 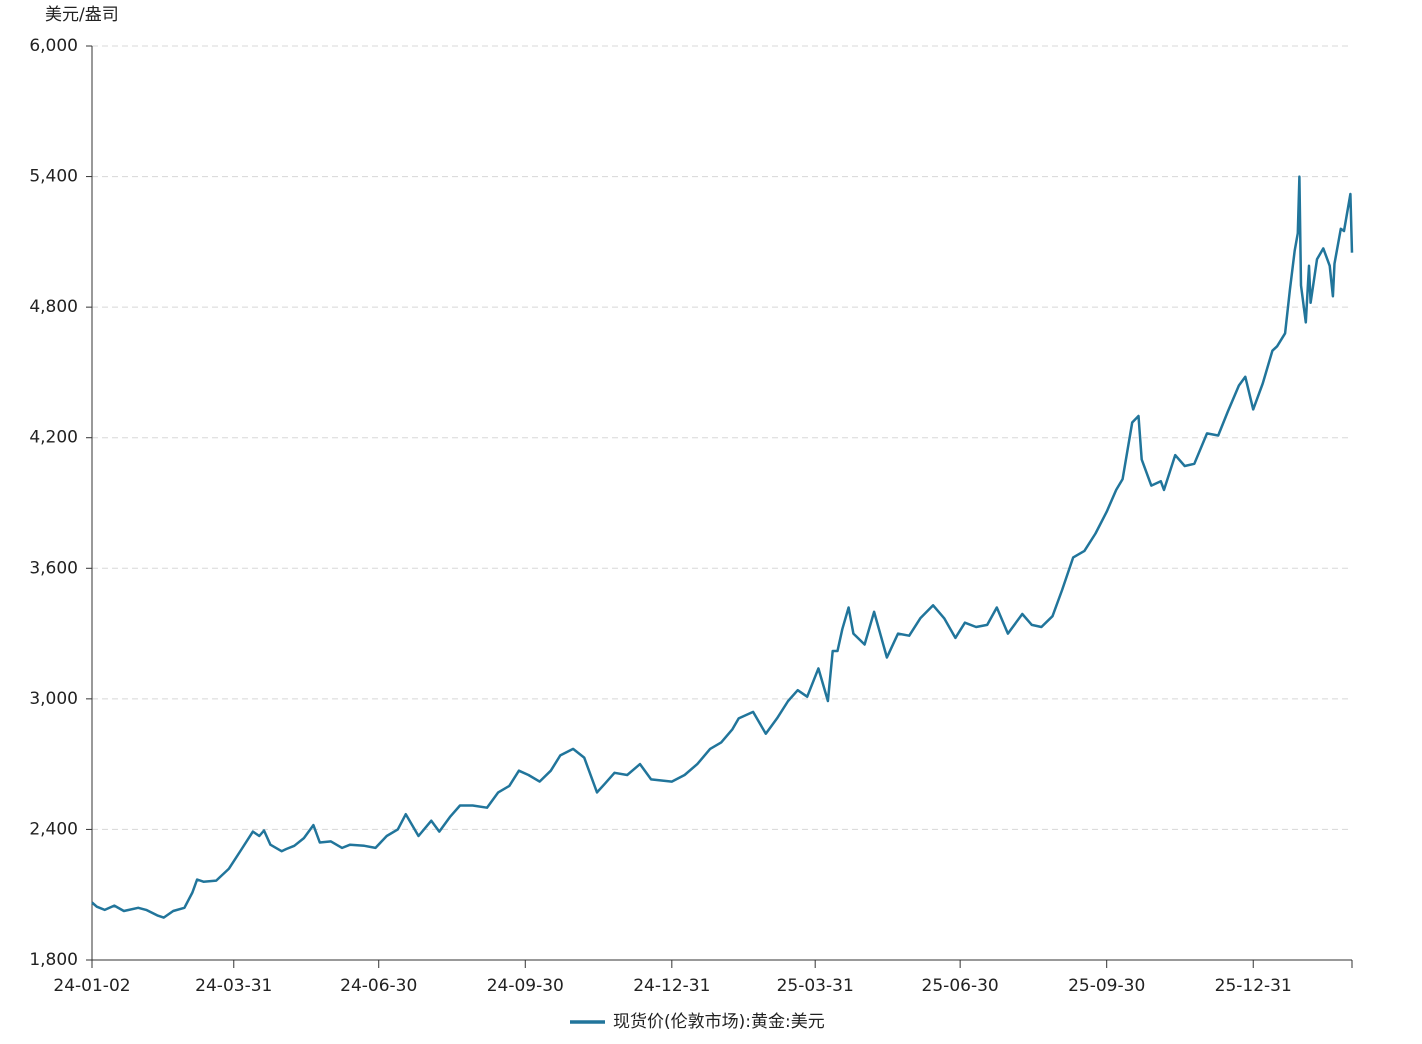 What do you see at coordinates (960, 986) in the screenshot?
I see `x-tick-label: 25-06-30` at bounding box center [960, 986].